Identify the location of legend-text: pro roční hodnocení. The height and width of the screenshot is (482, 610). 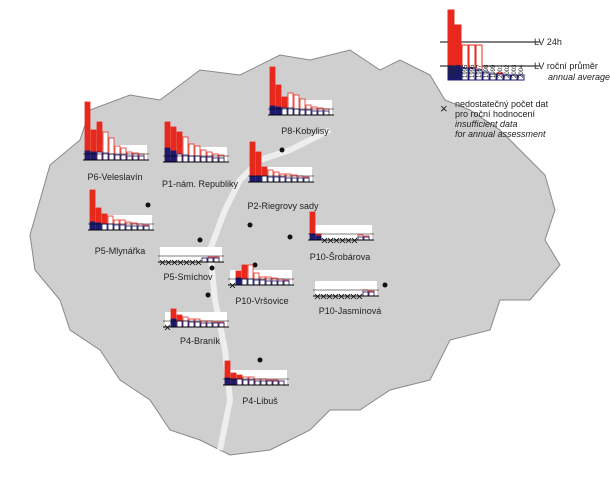
(495, 114).